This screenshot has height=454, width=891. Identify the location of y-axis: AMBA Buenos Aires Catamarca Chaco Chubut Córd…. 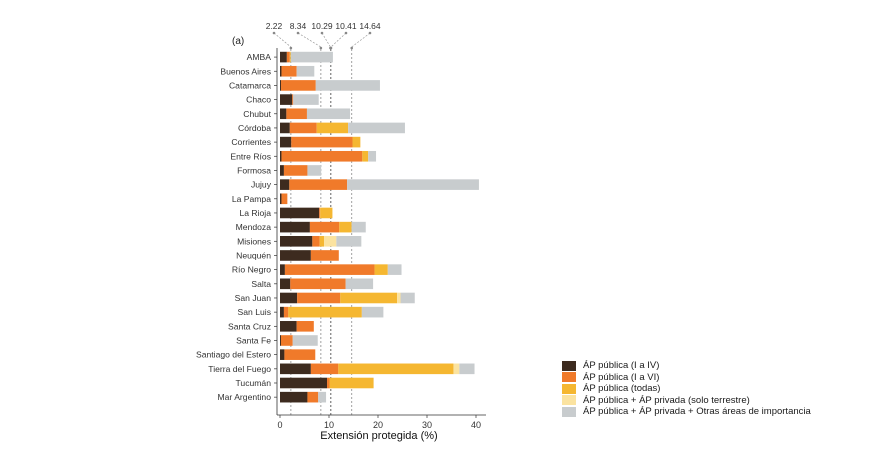
(237, 231).